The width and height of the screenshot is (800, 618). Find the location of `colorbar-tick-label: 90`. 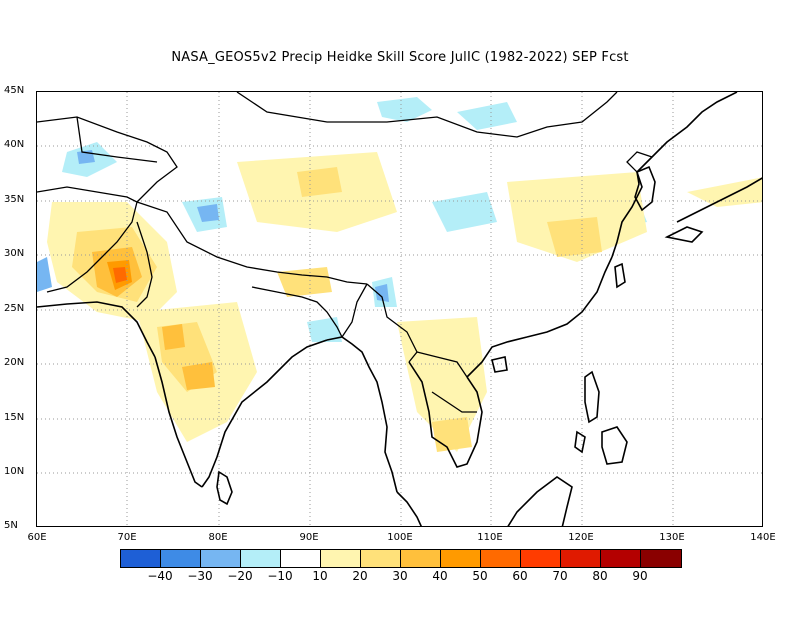

colorbar-tick-label: 90 is located at coordinates (640, 576).